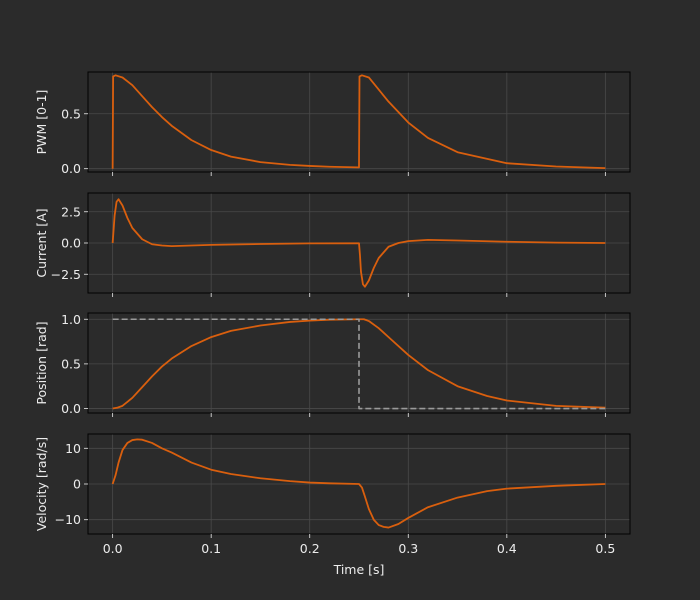  I want to click on current-series-line, so click(358, 243).